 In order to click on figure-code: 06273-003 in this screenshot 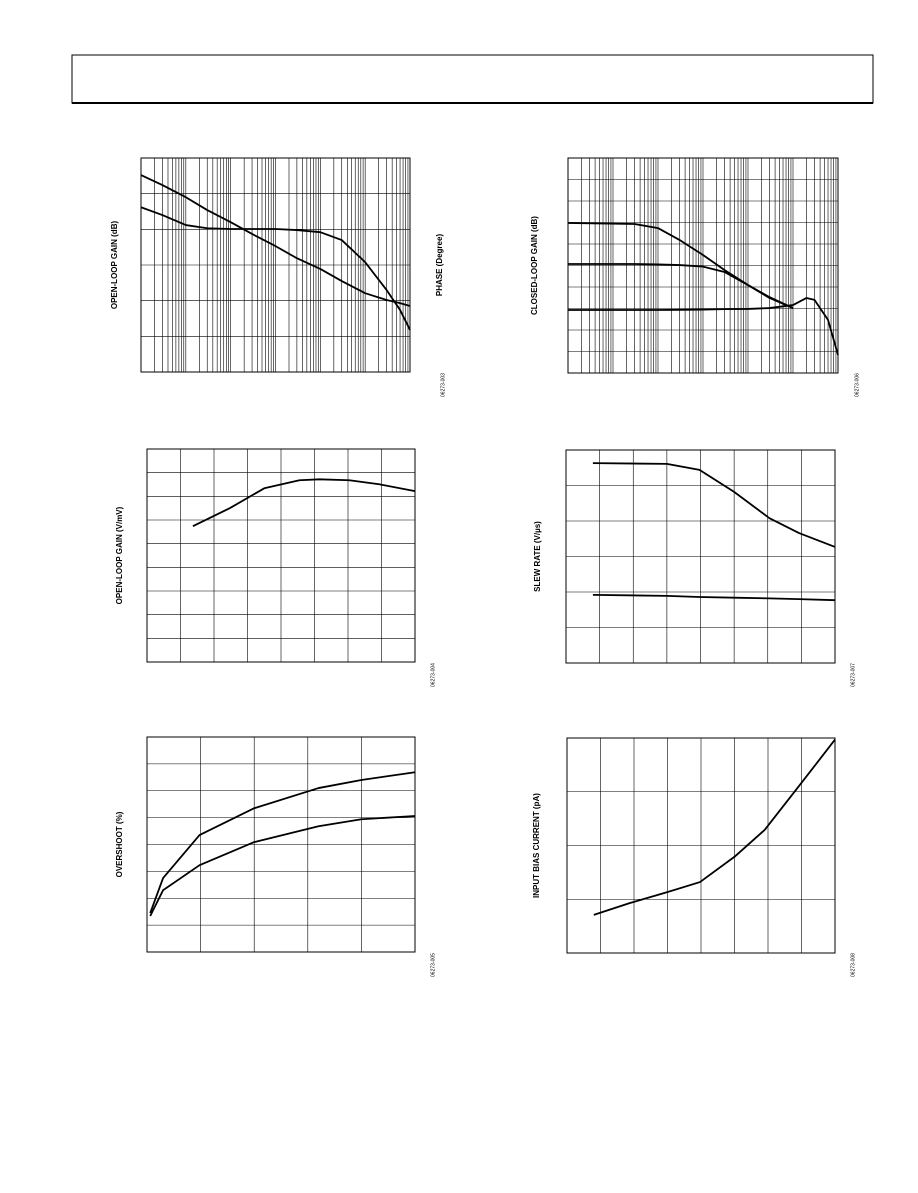, I will do `click(443, 385)`.